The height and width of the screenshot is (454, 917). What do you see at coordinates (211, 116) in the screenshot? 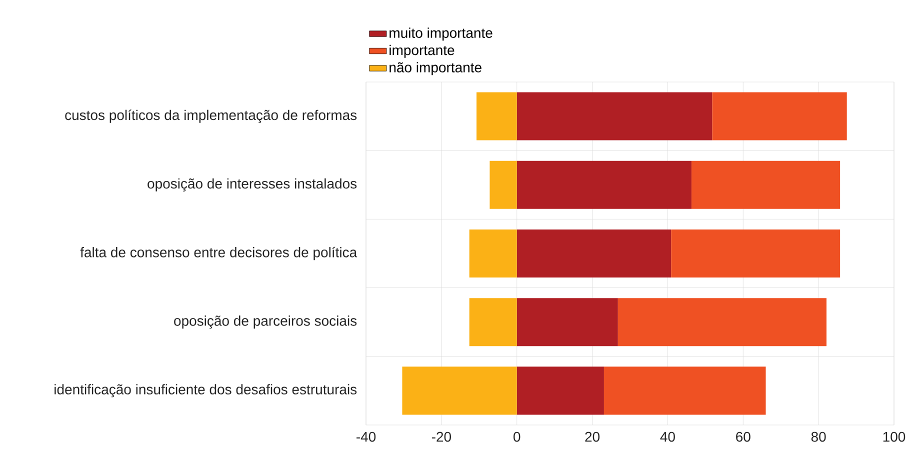
I see `y-tick-label: custos políticos da implementação de reformas` at bounding box center [211, 116].